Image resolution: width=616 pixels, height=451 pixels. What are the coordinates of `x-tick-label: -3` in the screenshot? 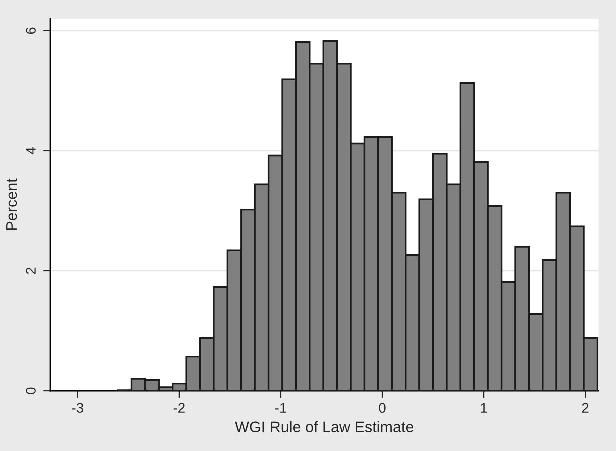 It's located at (78, 408).